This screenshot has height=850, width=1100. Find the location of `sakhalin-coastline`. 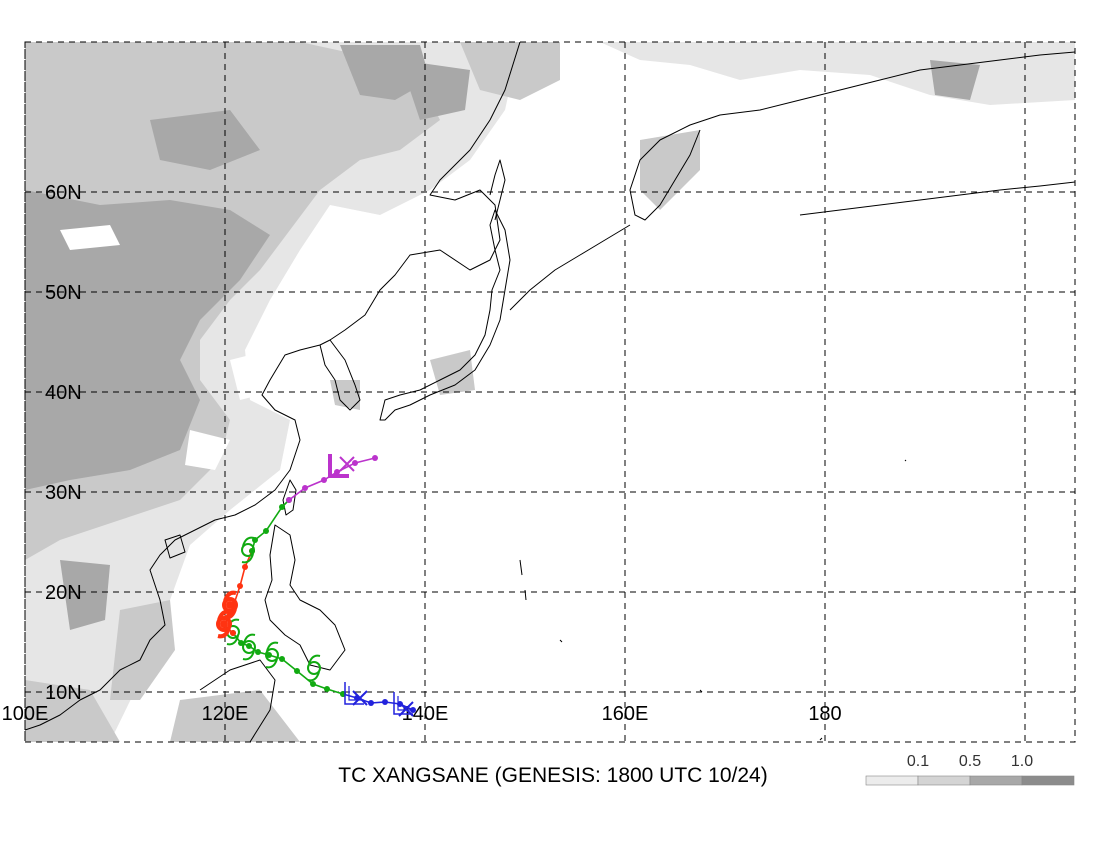

sakhalin-coastline is located at coordinates (497, 190).